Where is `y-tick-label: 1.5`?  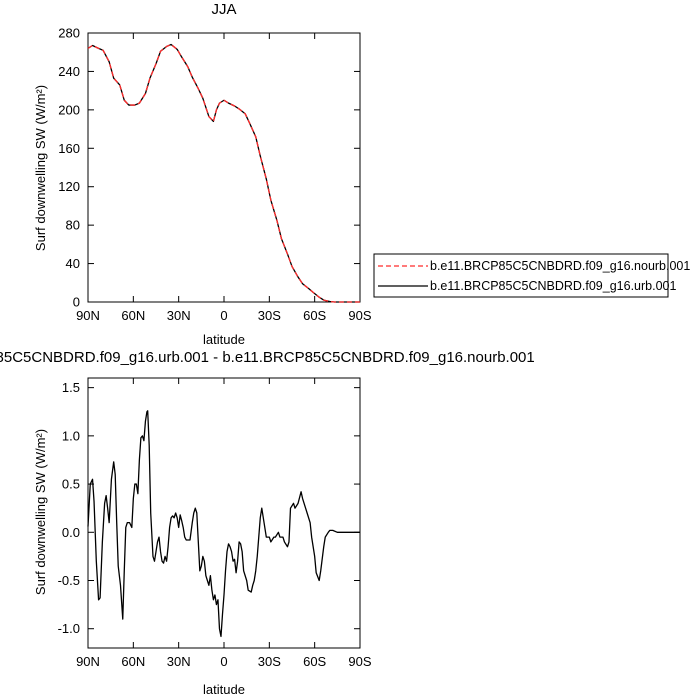
y-tick-label: 1.5 is located at coordinates (71, 387).